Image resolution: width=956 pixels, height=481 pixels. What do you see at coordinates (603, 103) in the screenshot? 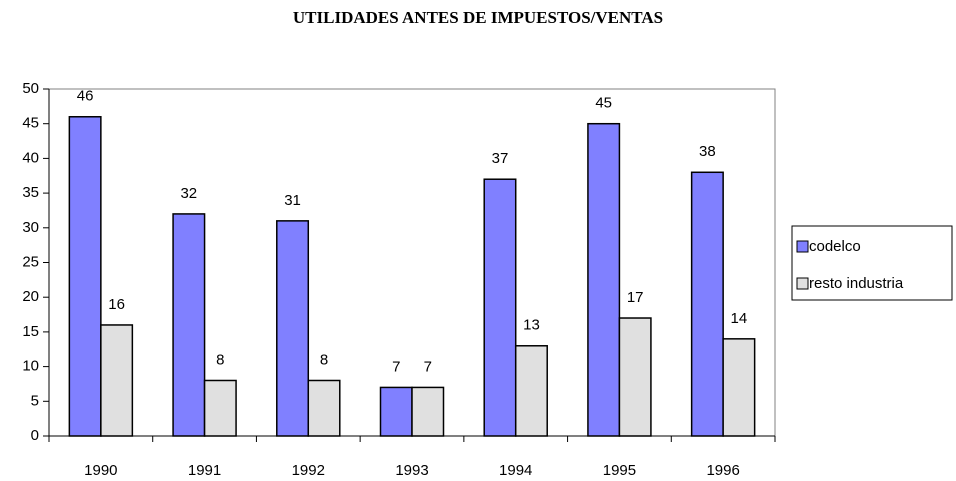
I see `data-label: 45` at bounding box center [603, 103].